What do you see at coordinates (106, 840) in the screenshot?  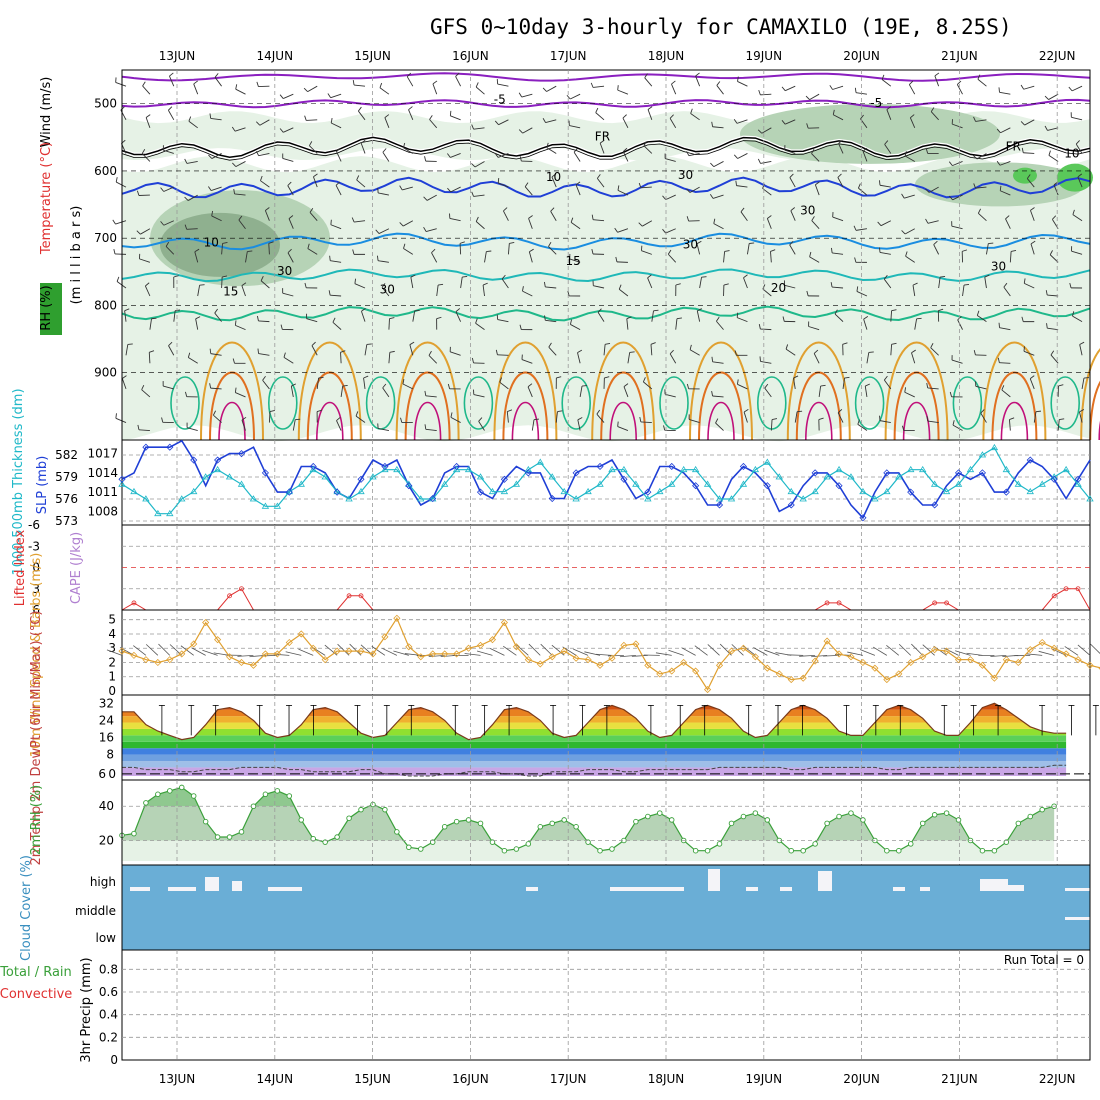 I see `rh-tick: 20` at bounding box center [106, 840].